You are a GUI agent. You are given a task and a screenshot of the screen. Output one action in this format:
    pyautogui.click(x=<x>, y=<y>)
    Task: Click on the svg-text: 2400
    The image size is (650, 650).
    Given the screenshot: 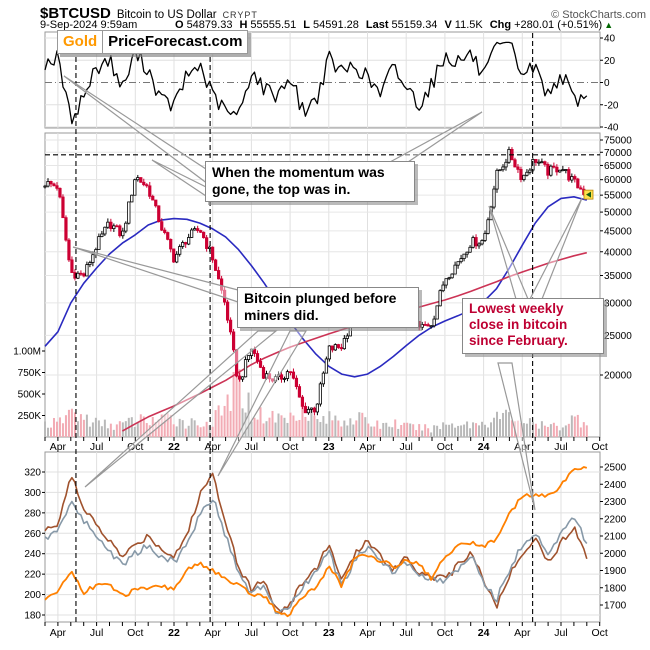 What is the action you would take?
    pyautogui.click(x=615, y=485)
    